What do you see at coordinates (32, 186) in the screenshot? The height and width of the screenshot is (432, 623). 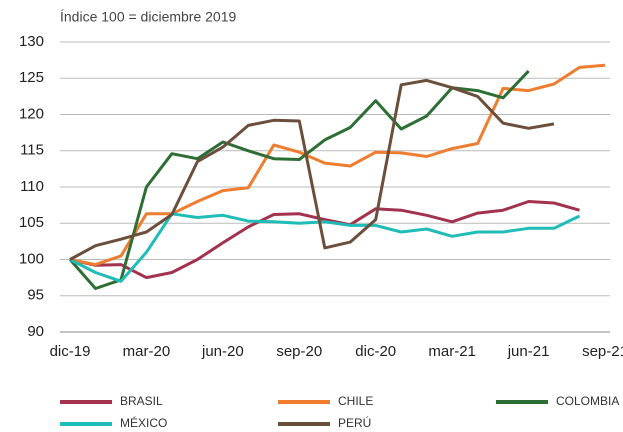 I see `y-tick-label: 110` at bounding box center [32, 186].